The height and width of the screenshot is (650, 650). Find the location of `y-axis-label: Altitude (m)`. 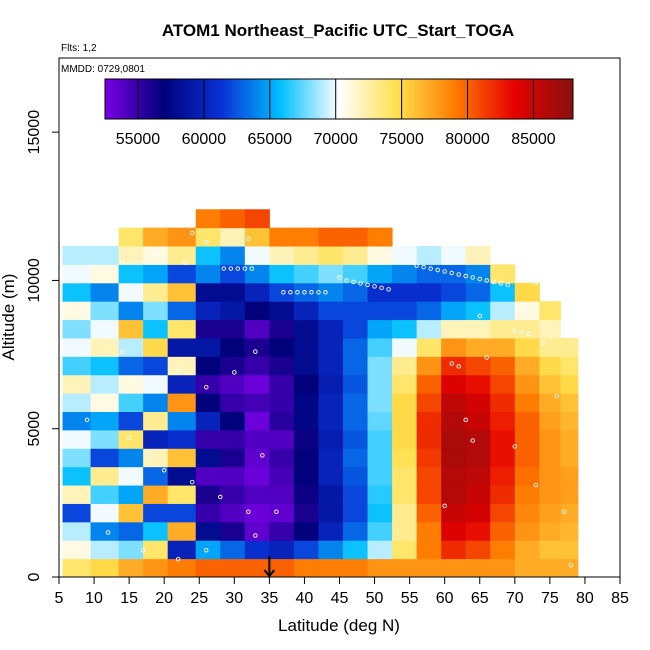

y-axis-label: Altitude (m) is located at coordinates (9, 317).